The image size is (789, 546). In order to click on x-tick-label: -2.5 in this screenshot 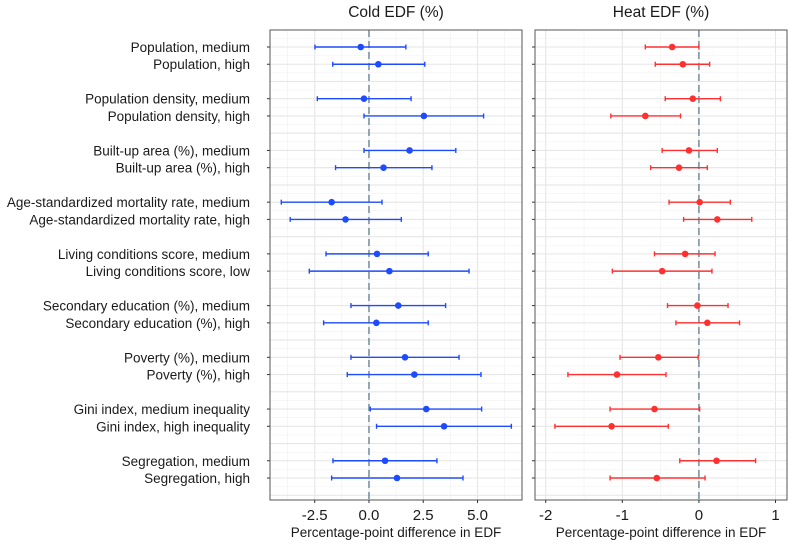, I will do `click(315, 515)`.